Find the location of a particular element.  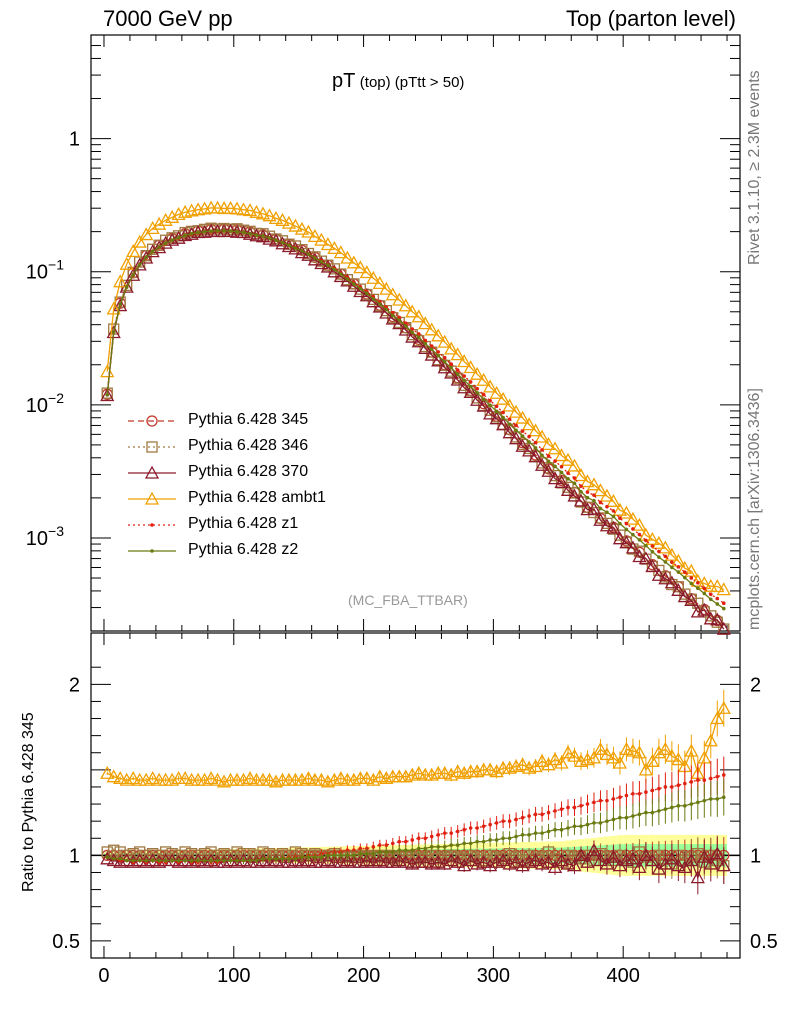

plot-title-sub: (top) (pTtt > 50) is located at coordinates (412, 82).